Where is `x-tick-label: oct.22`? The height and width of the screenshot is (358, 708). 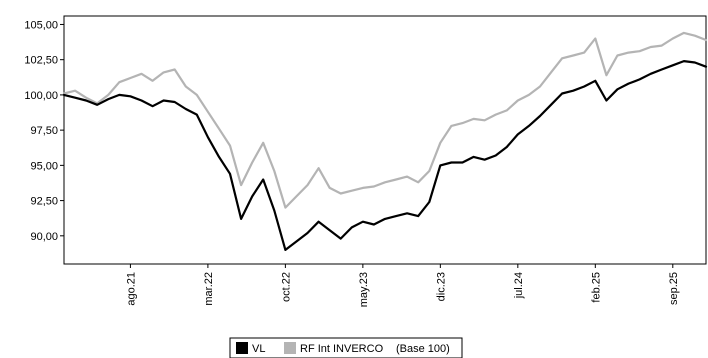
x-tick-label: oct.22 is located at coordinates (286, 287).